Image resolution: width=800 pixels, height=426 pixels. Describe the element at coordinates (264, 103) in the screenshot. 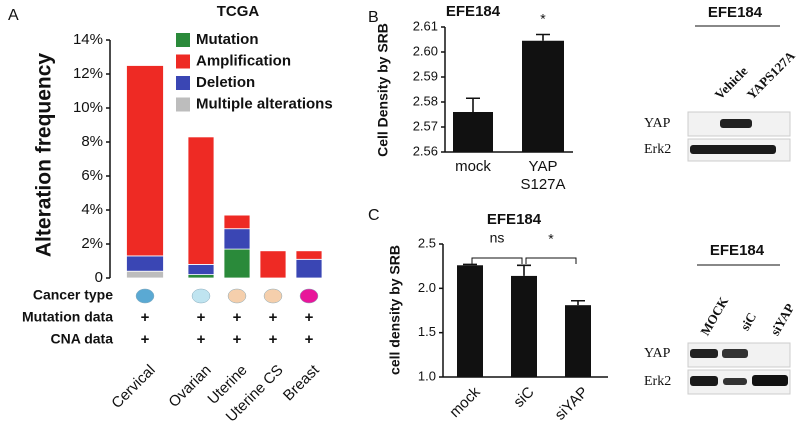

I see `legend-label: Multiple alterations` at that location.